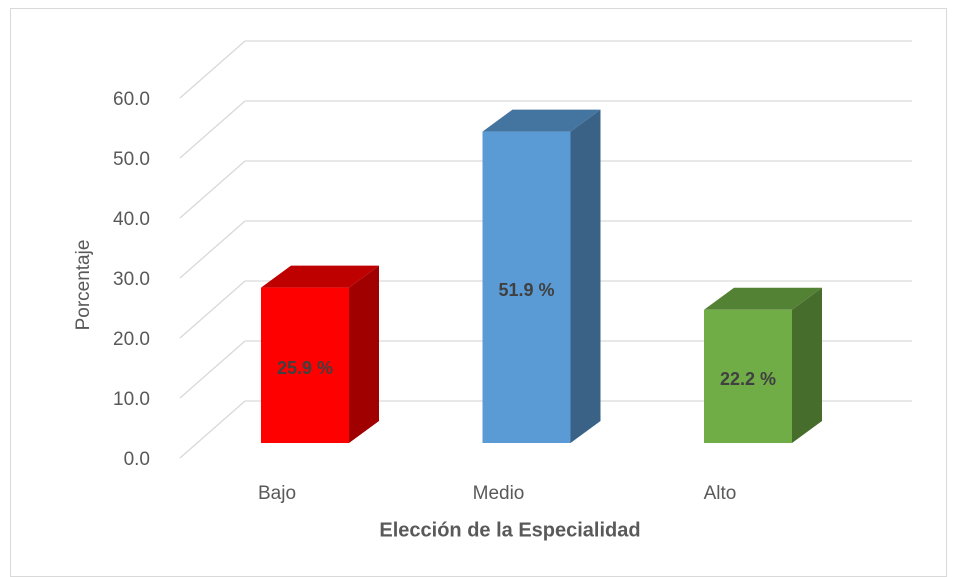 This screenshot has width=956, height=577. I want to click on y-axis-title: Porcentaje, so click(83, 285).